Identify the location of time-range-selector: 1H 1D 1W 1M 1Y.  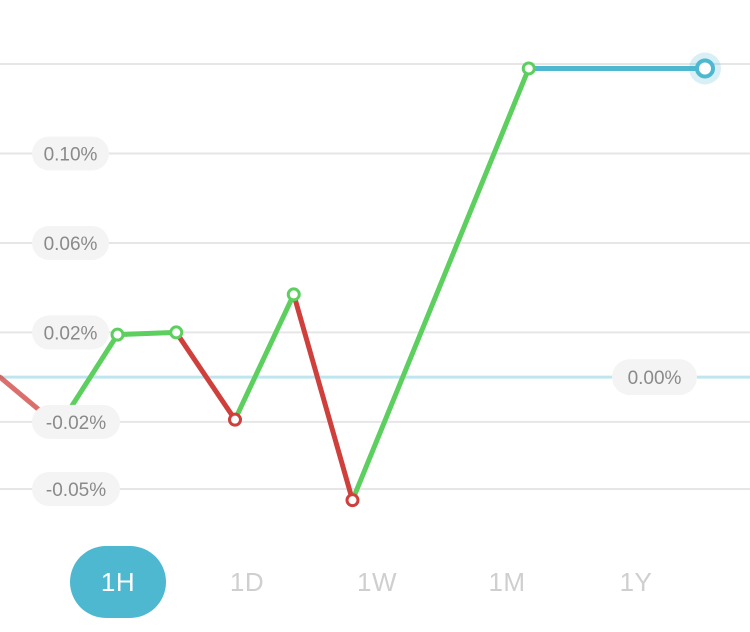
(375, 582).